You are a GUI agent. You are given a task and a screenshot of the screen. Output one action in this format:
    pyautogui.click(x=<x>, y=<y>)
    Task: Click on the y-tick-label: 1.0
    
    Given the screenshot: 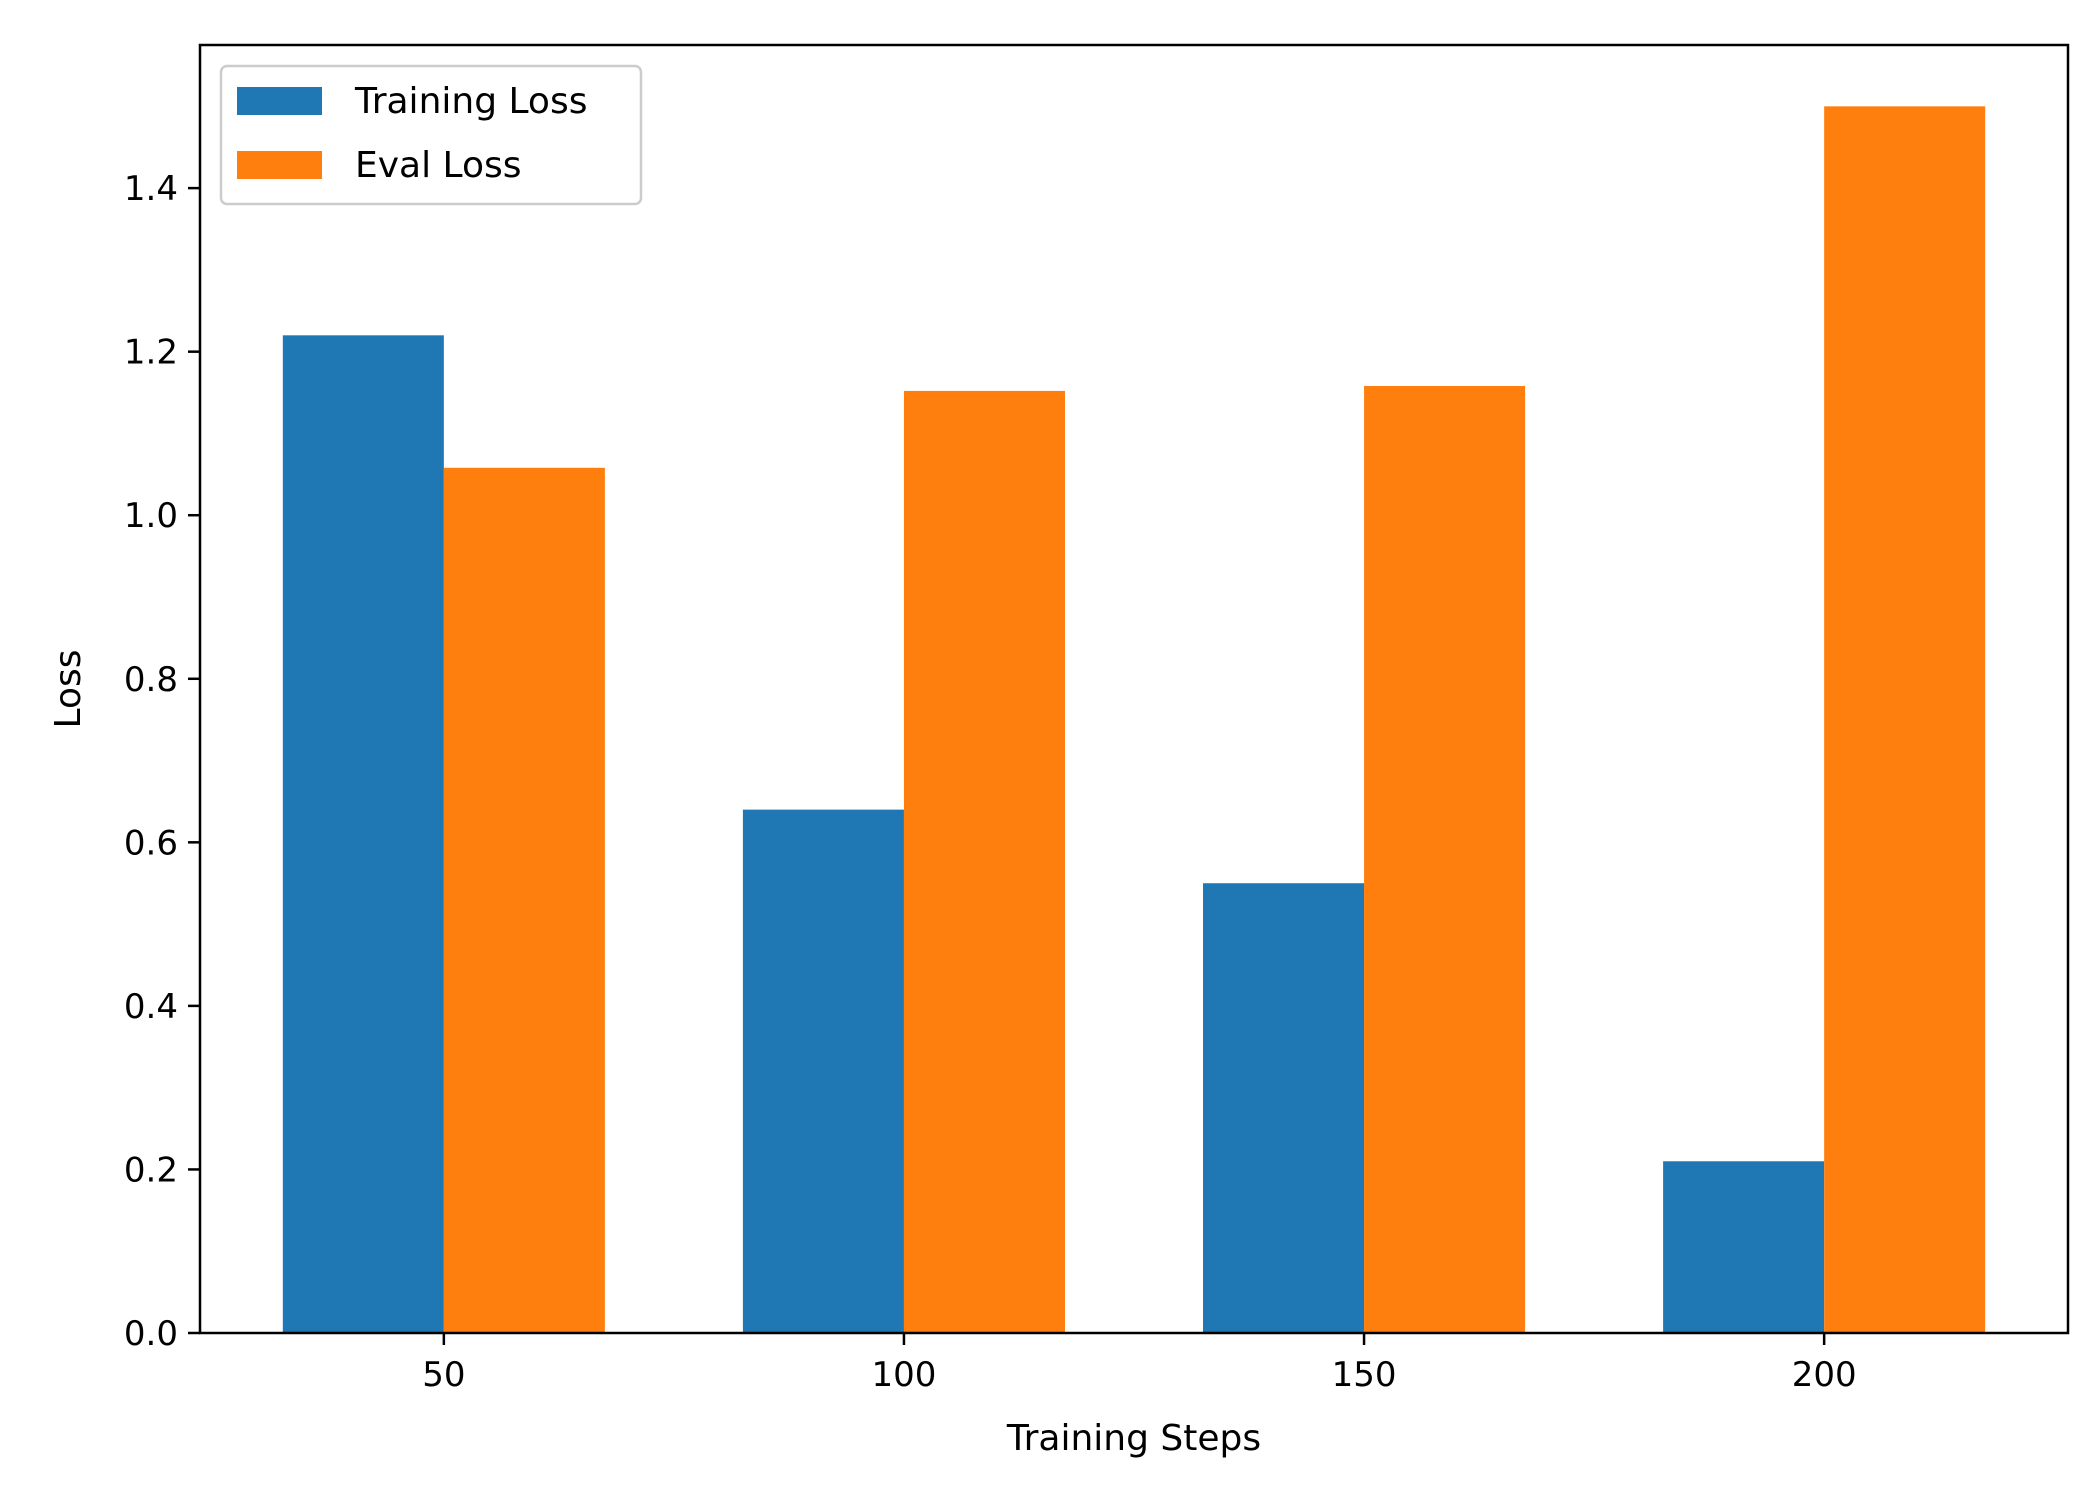 What is the action you would take?
    pyautogui.click(x=151, y=516)
    